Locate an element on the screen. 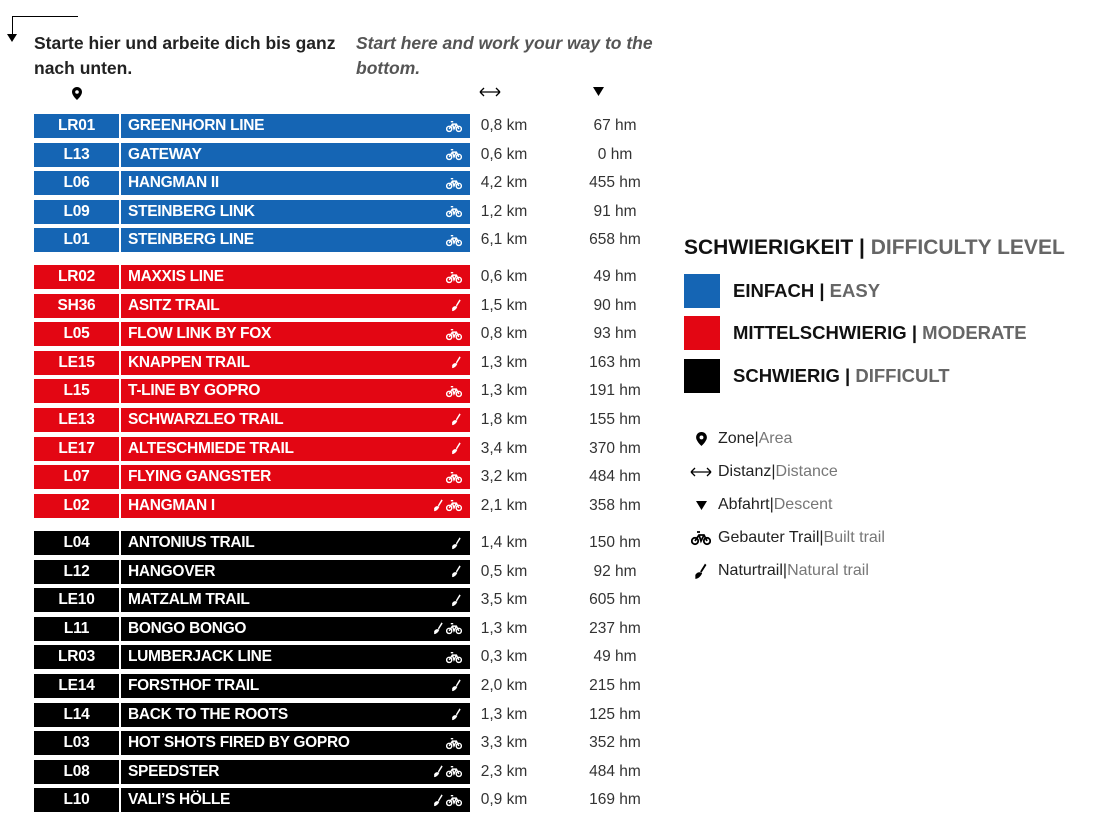 Image resolution: width=1120 pixels, height=840 pixels. legend-level-easy: EINFACH | EASY is located at coordinates (782, 291).